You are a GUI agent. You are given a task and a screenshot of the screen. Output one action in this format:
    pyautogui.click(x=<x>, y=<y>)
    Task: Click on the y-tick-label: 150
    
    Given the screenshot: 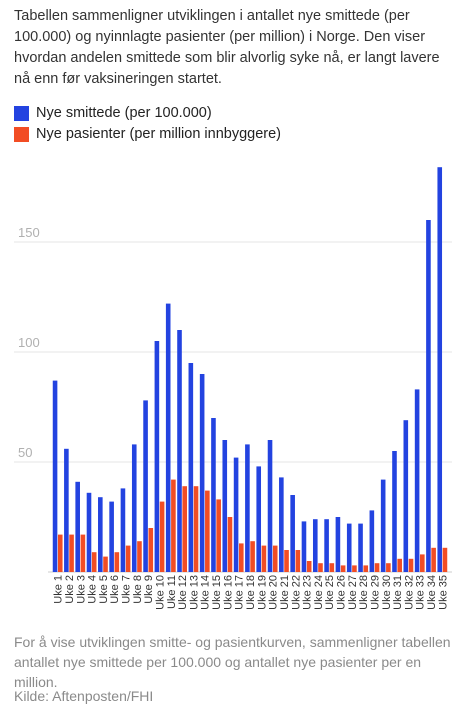 What is the action you would take?
    pyautogui.click(x=29, y=232)
    